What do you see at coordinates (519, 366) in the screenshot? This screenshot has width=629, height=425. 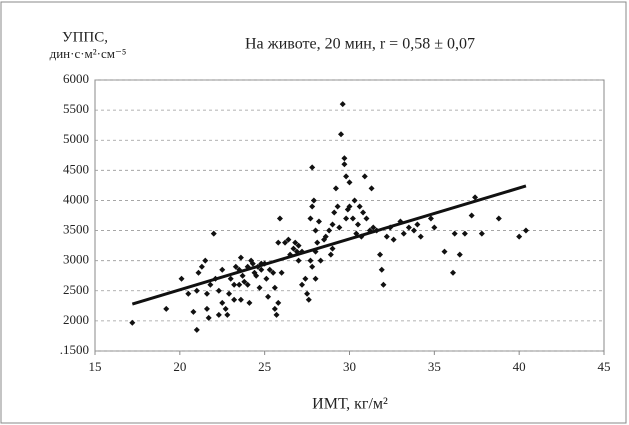 I see `x-tick-label: 40` at bounding box center [519, 366].